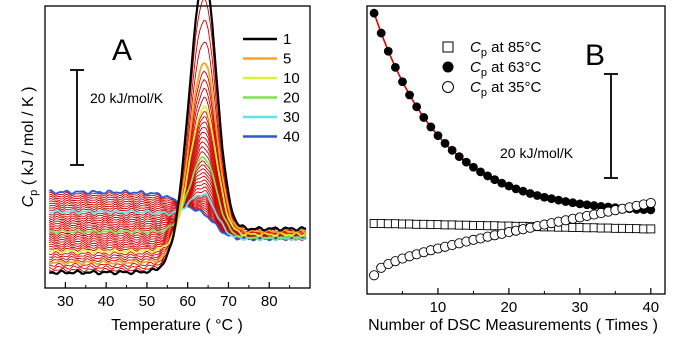 The height and width of the screenshot is (337, 680). I want to click on panel-a-legend-label-10: 10, so click(291, 78).